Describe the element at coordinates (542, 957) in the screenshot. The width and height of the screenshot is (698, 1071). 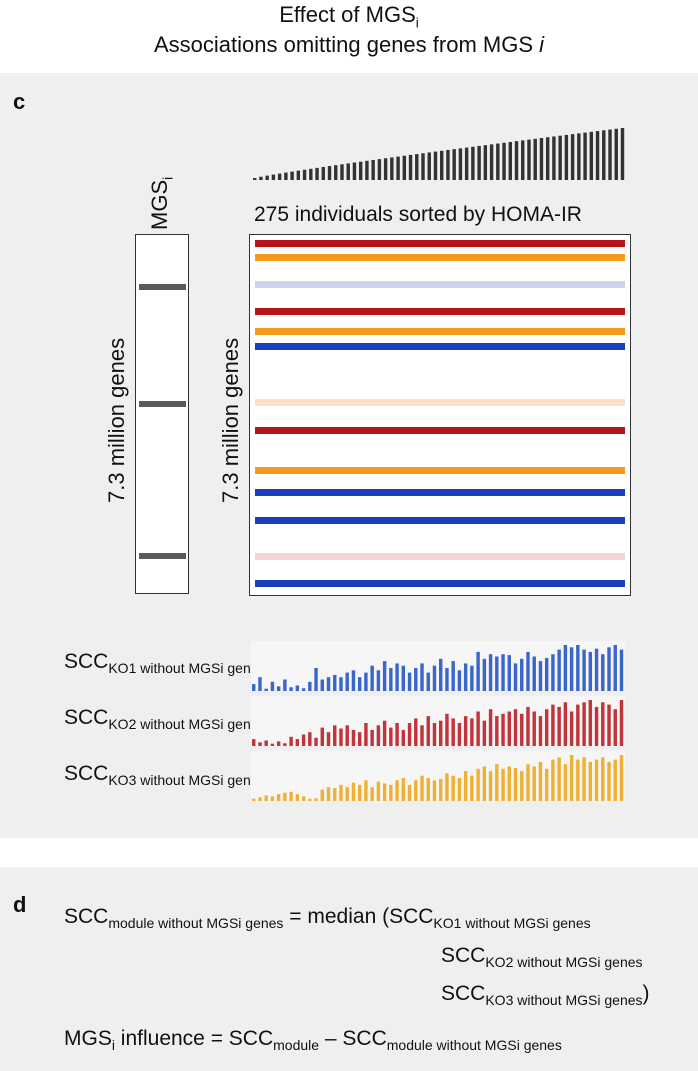
I see `equation-scc-ko2: SCCKO2 without MGSi genes` at that location.